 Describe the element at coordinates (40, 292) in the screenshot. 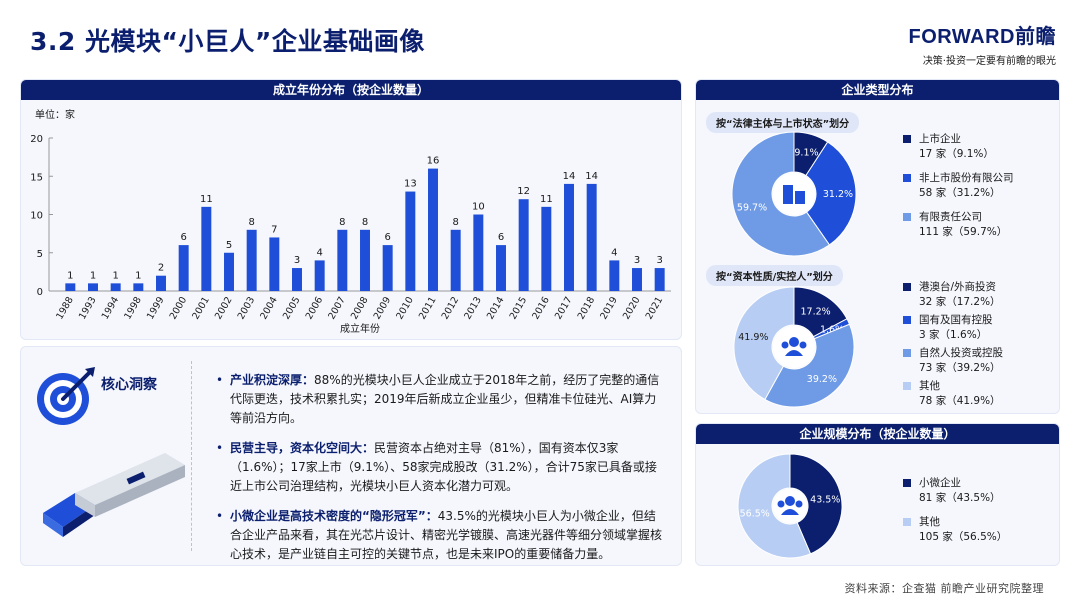

I see `y-tick-label: 0` at that location.